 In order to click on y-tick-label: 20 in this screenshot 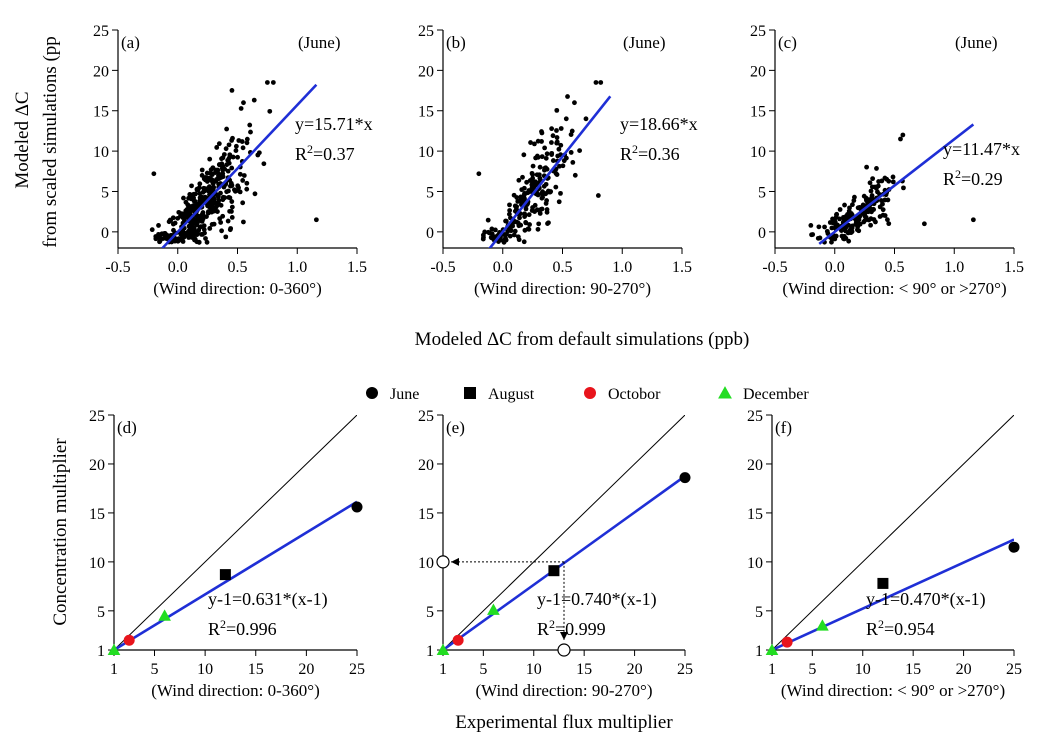, I will do `click(758, 71)`.